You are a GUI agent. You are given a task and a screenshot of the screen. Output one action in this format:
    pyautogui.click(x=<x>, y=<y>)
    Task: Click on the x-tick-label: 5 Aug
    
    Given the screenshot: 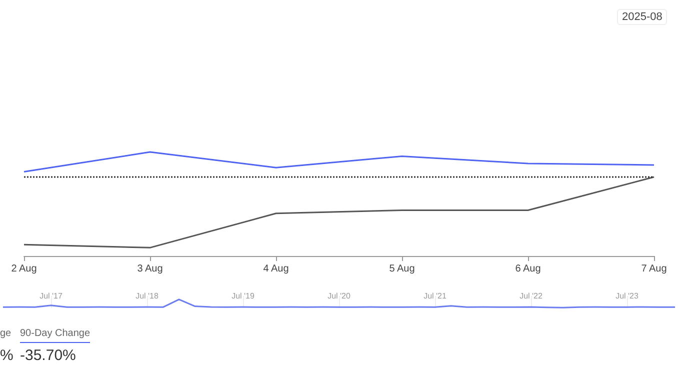 What is the action you would take?
    pyautogui.click(x=402, y=269)
    